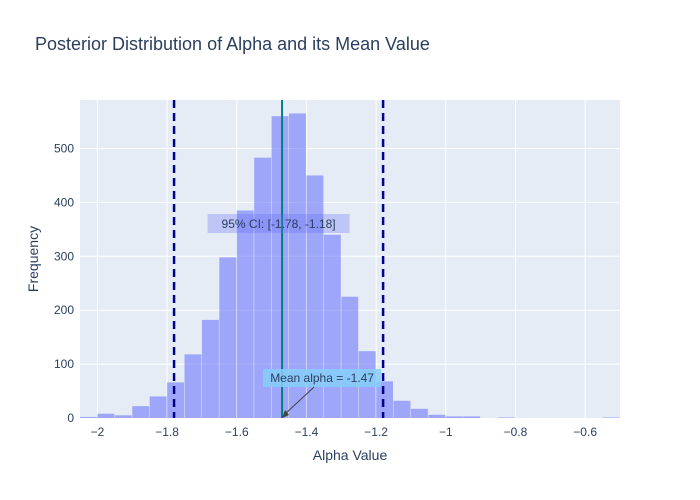  What do you see at coordinates (585, 432) in the screenshot?
I see `x-tick-label: −0.6` at bounding box center [585, 432].